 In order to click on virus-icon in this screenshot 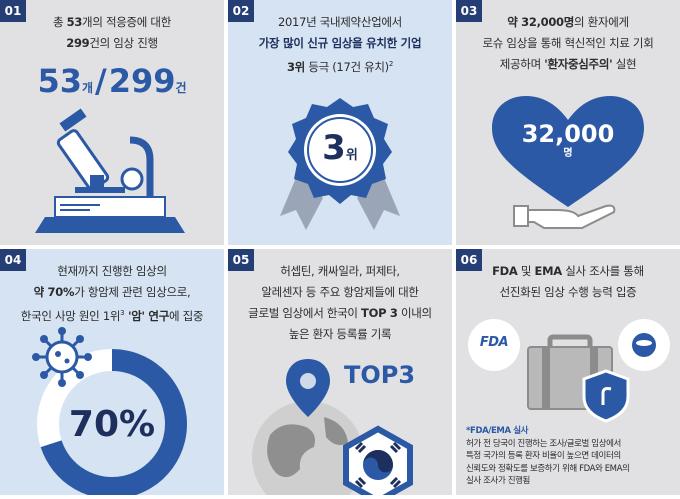, I will do `click(62, 357)`.